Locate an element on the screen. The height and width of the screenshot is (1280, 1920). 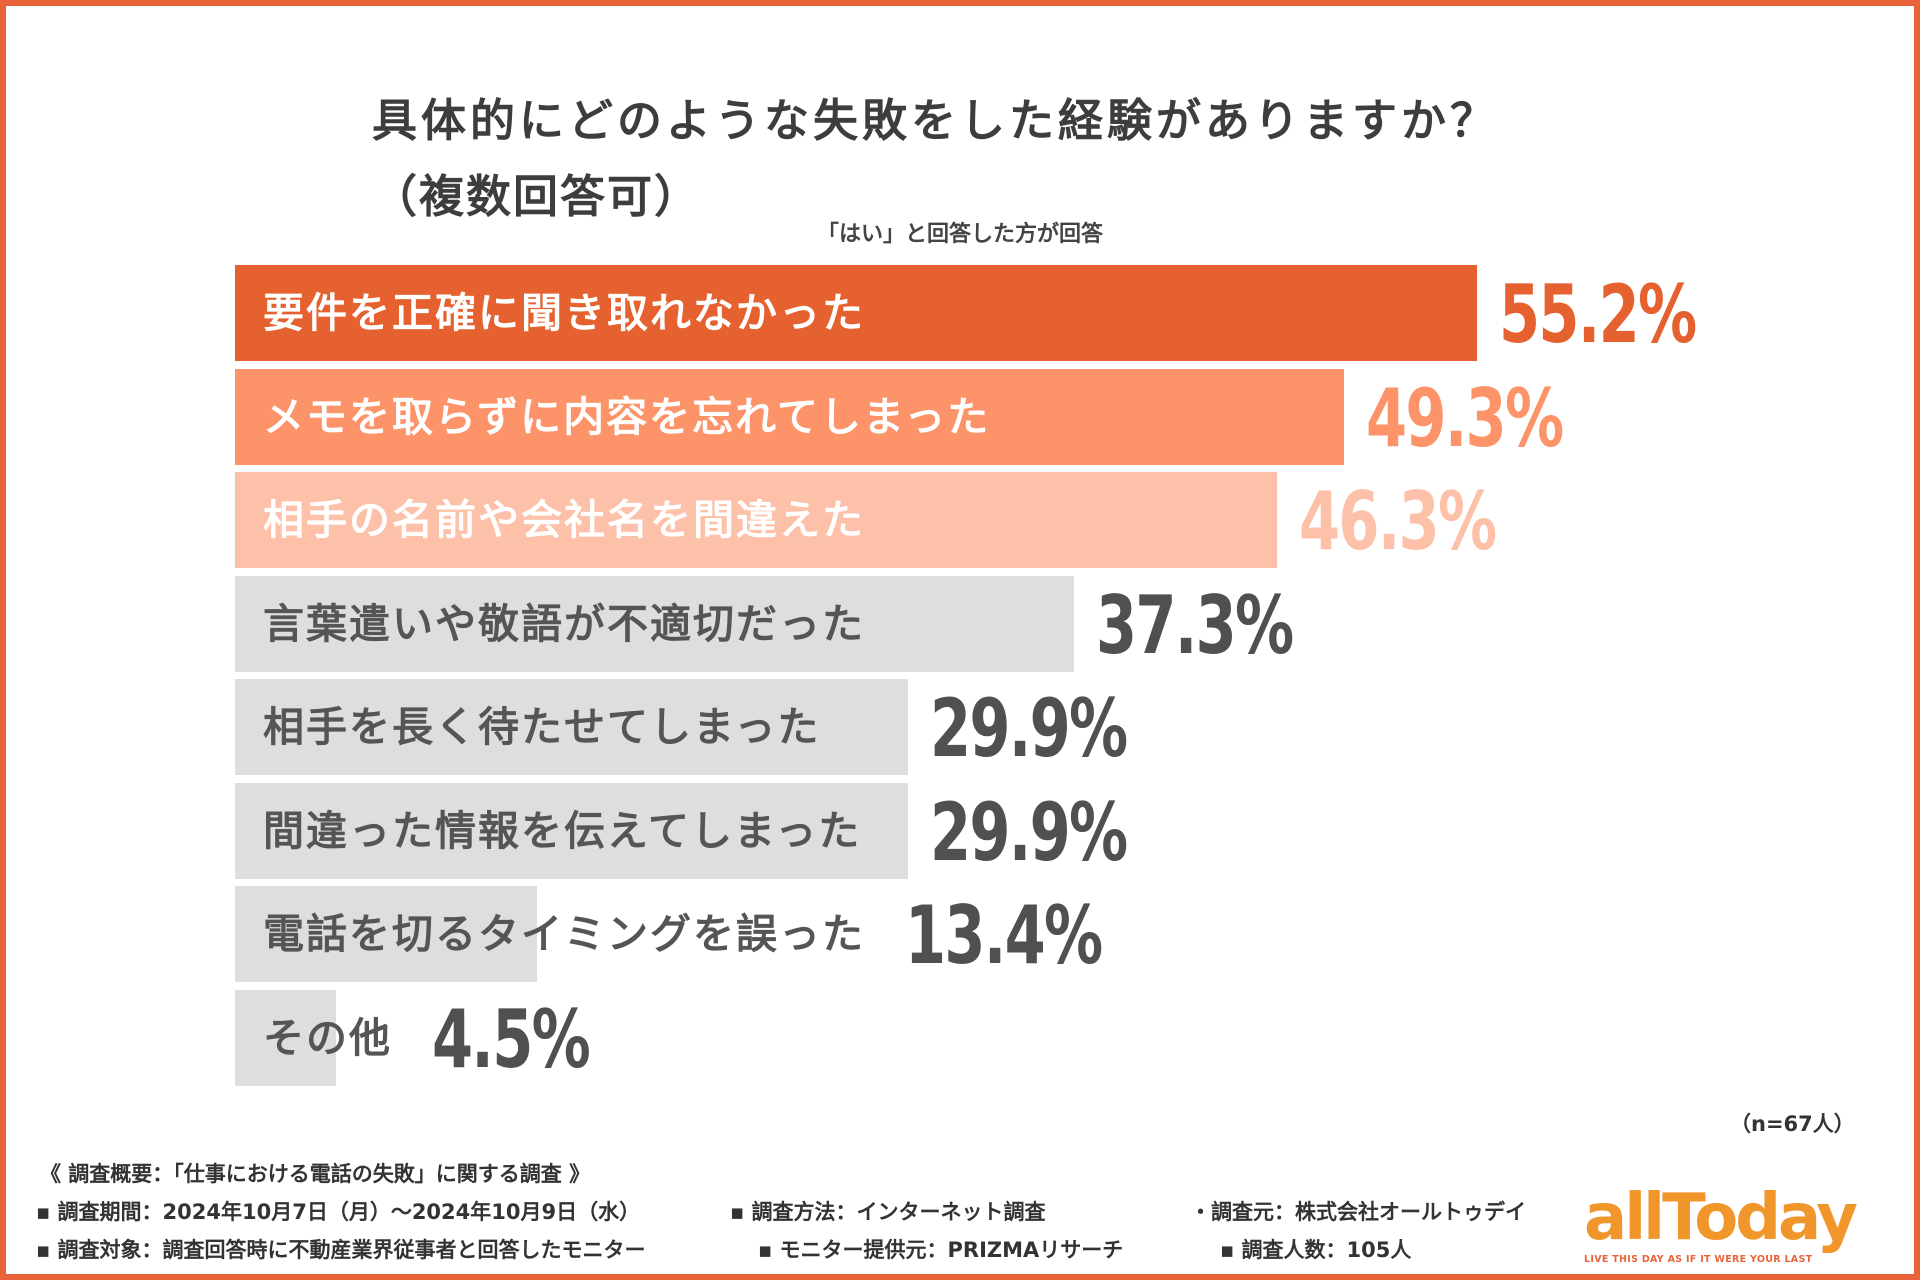
bar-value-5: 29.9% is located at coordinates (1028, 728).